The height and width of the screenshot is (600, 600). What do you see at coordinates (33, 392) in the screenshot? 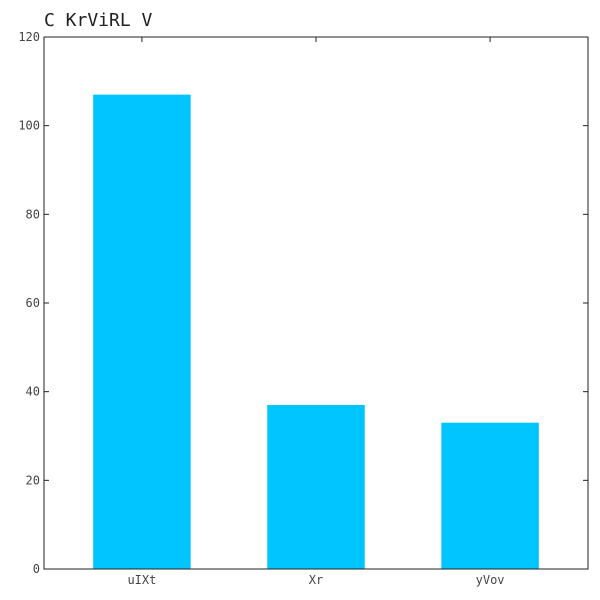
I see `y-tick-label-40: 40` at bounding box center [33, 392].